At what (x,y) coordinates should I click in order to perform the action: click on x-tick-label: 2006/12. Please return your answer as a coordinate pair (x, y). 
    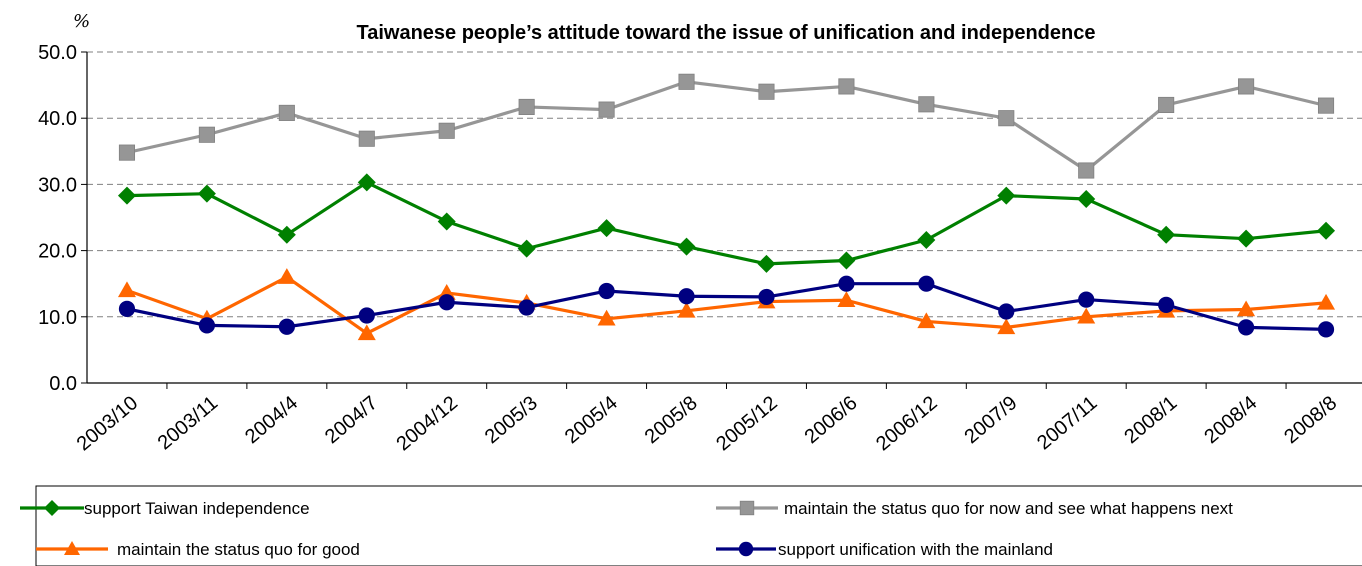
    Looking at the image, I should click on (907, 423).